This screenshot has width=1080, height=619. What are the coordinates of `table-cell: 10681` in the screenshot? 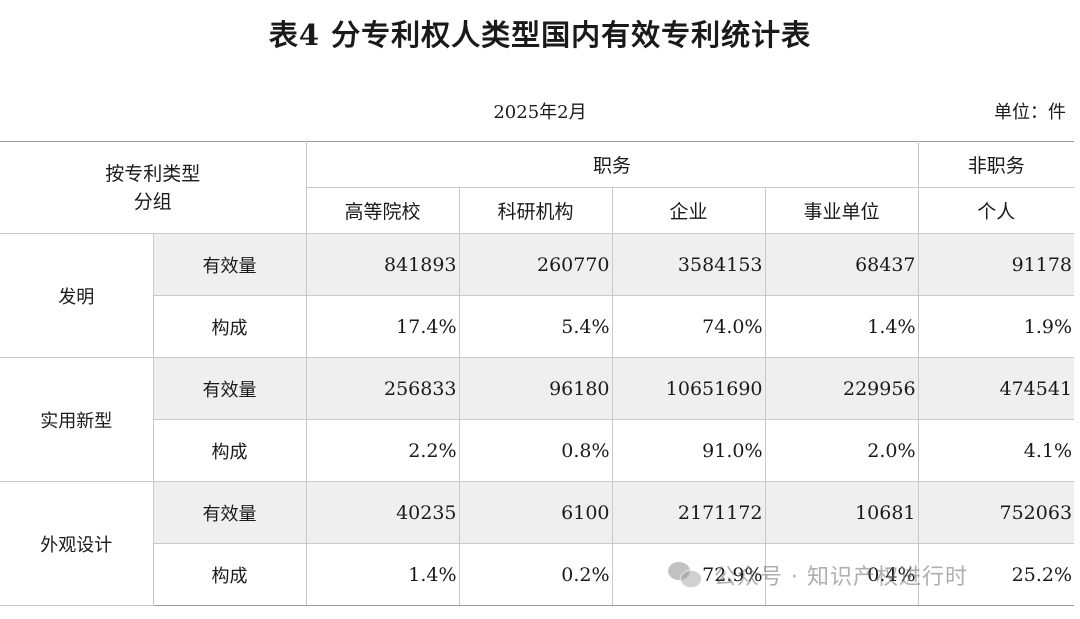 It's located at (841, 512).